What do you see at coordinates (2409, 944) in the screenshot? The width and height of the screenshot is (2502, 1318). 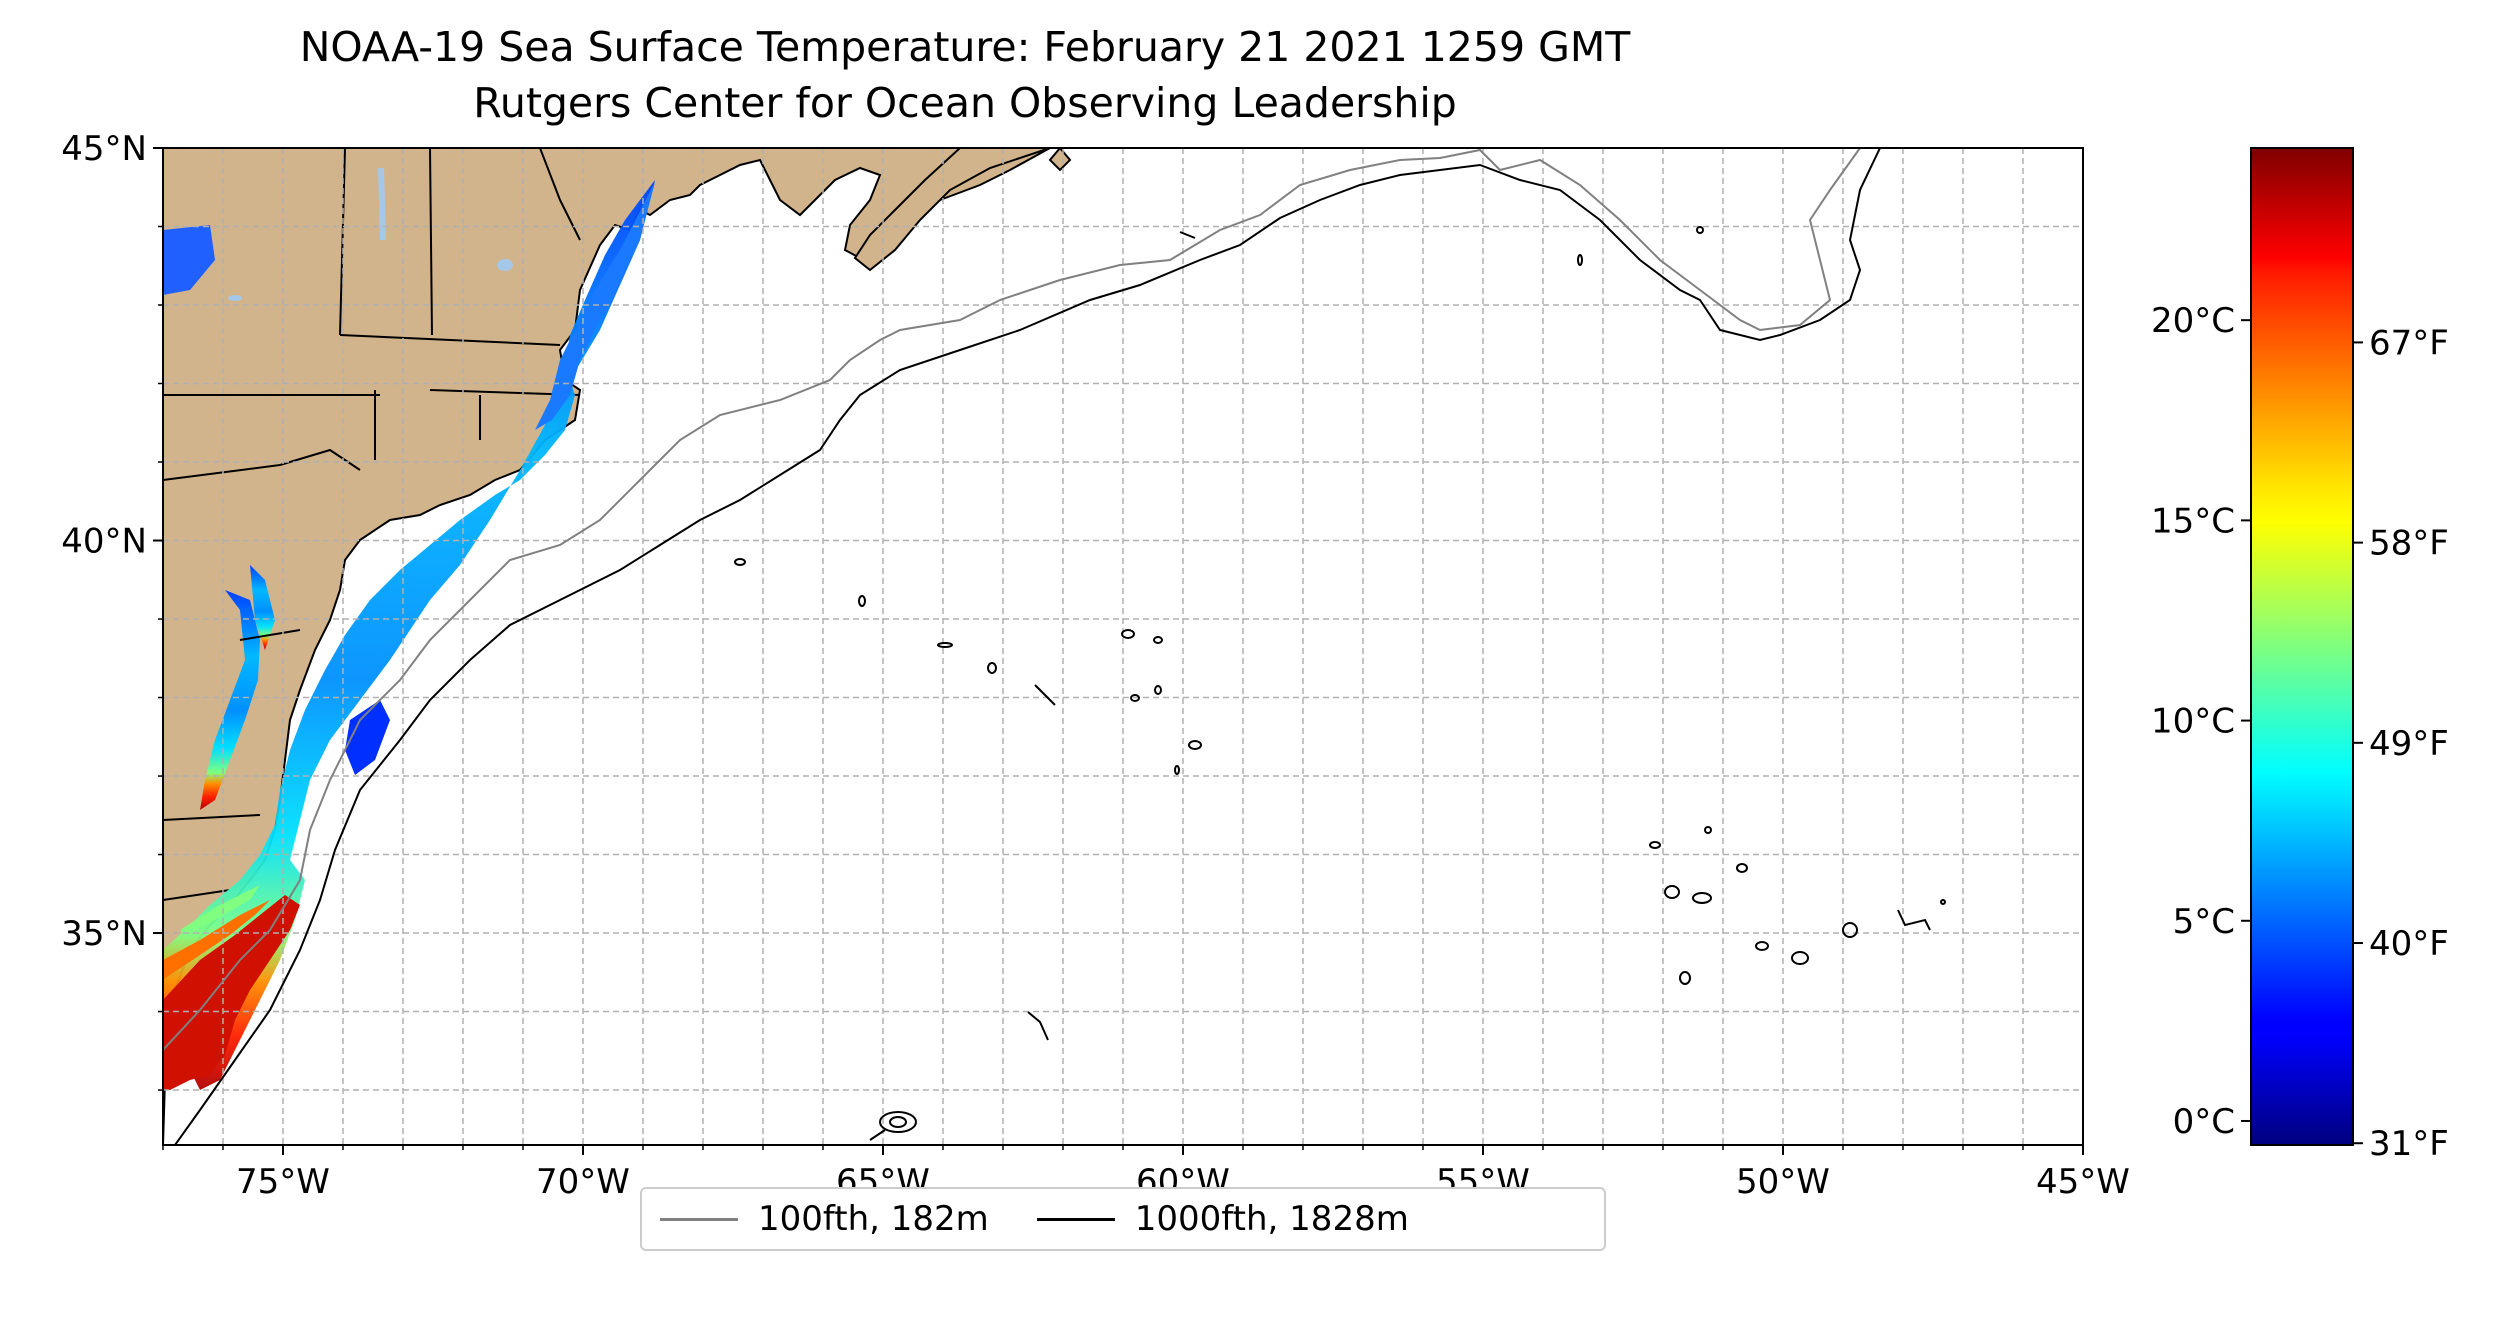 I see `cb-label-f: 40°F` at bounding box center [2409, 944].